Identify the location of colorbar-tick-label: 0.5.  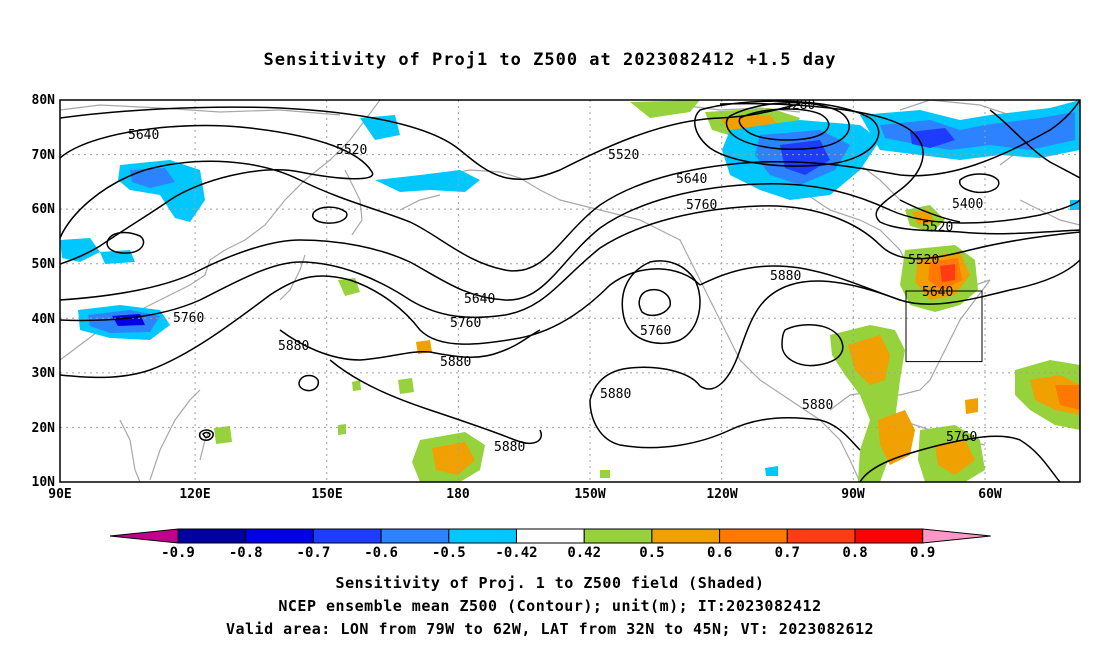
(651, 553).